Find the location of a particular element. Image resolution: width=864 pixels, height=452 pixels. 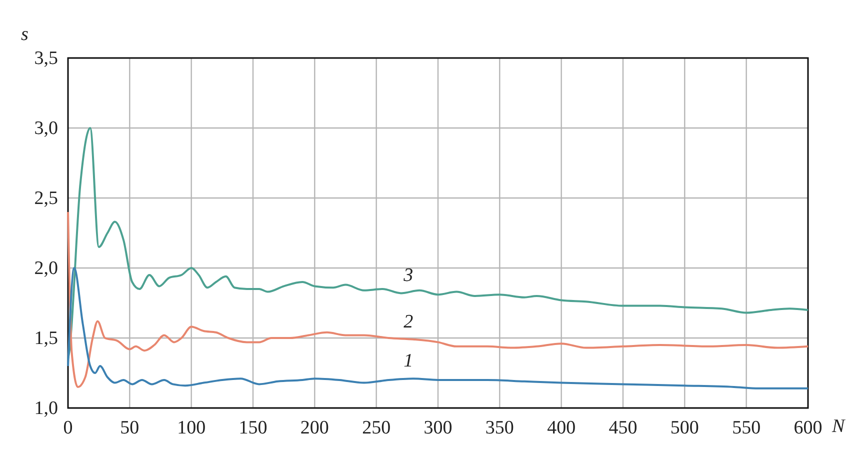

y-tick-label: 2,5 is located at coordinates (46, 199).